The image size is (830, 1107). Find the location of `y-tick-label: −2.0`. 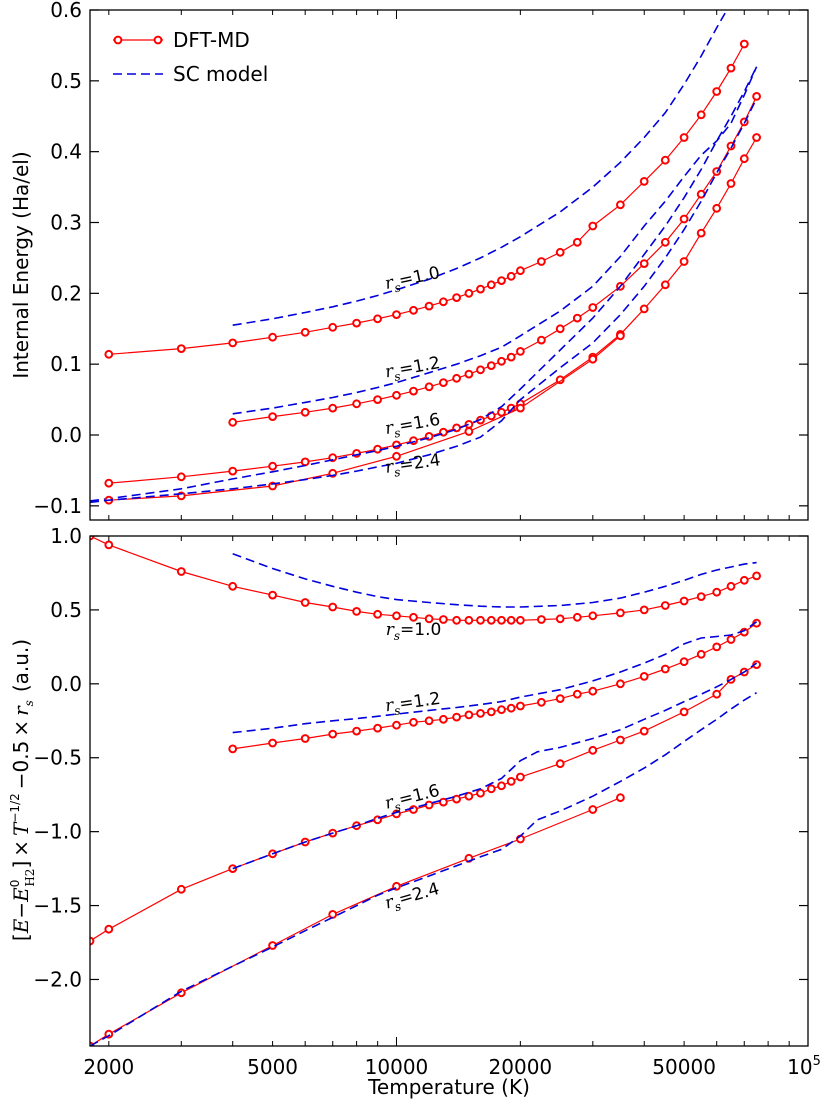

y-tick-label: −2.0 is located at coordinates (57, 979).